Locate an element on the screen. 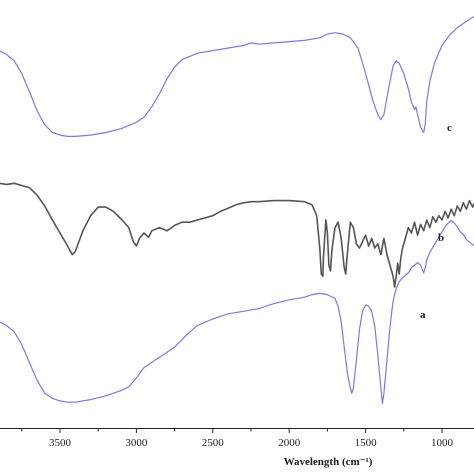 The height and width of the screenshot is (474, 474). x-tick-label-2000: 2000 is located at coordinates (289, 443).